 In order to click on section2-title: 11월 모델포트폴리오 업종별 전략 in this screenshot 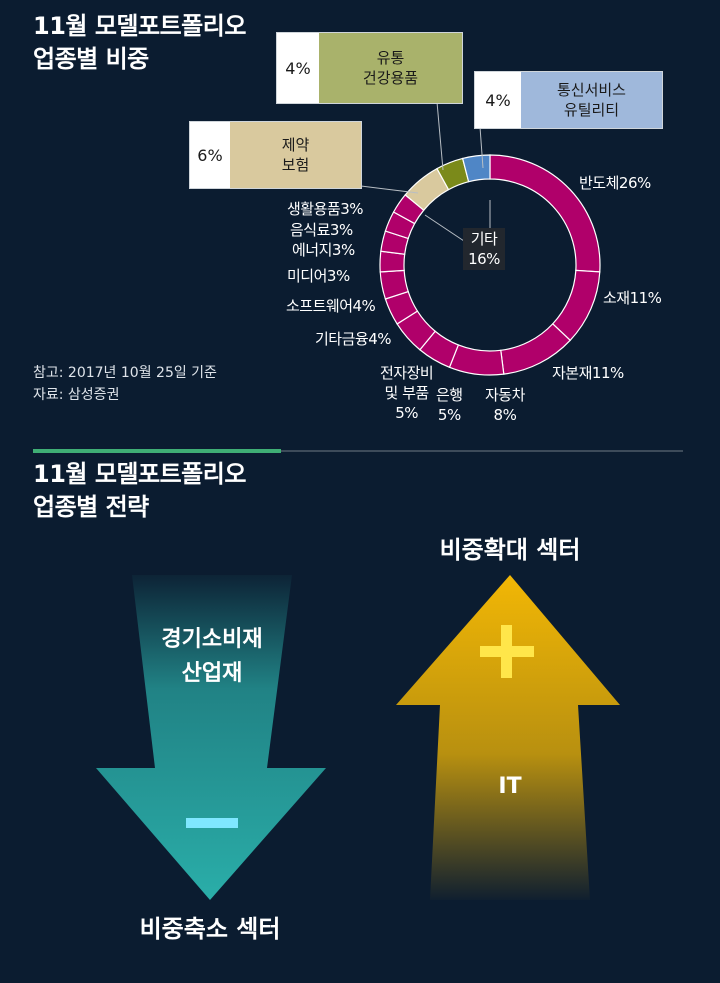, I will do `click(139, 490)`.